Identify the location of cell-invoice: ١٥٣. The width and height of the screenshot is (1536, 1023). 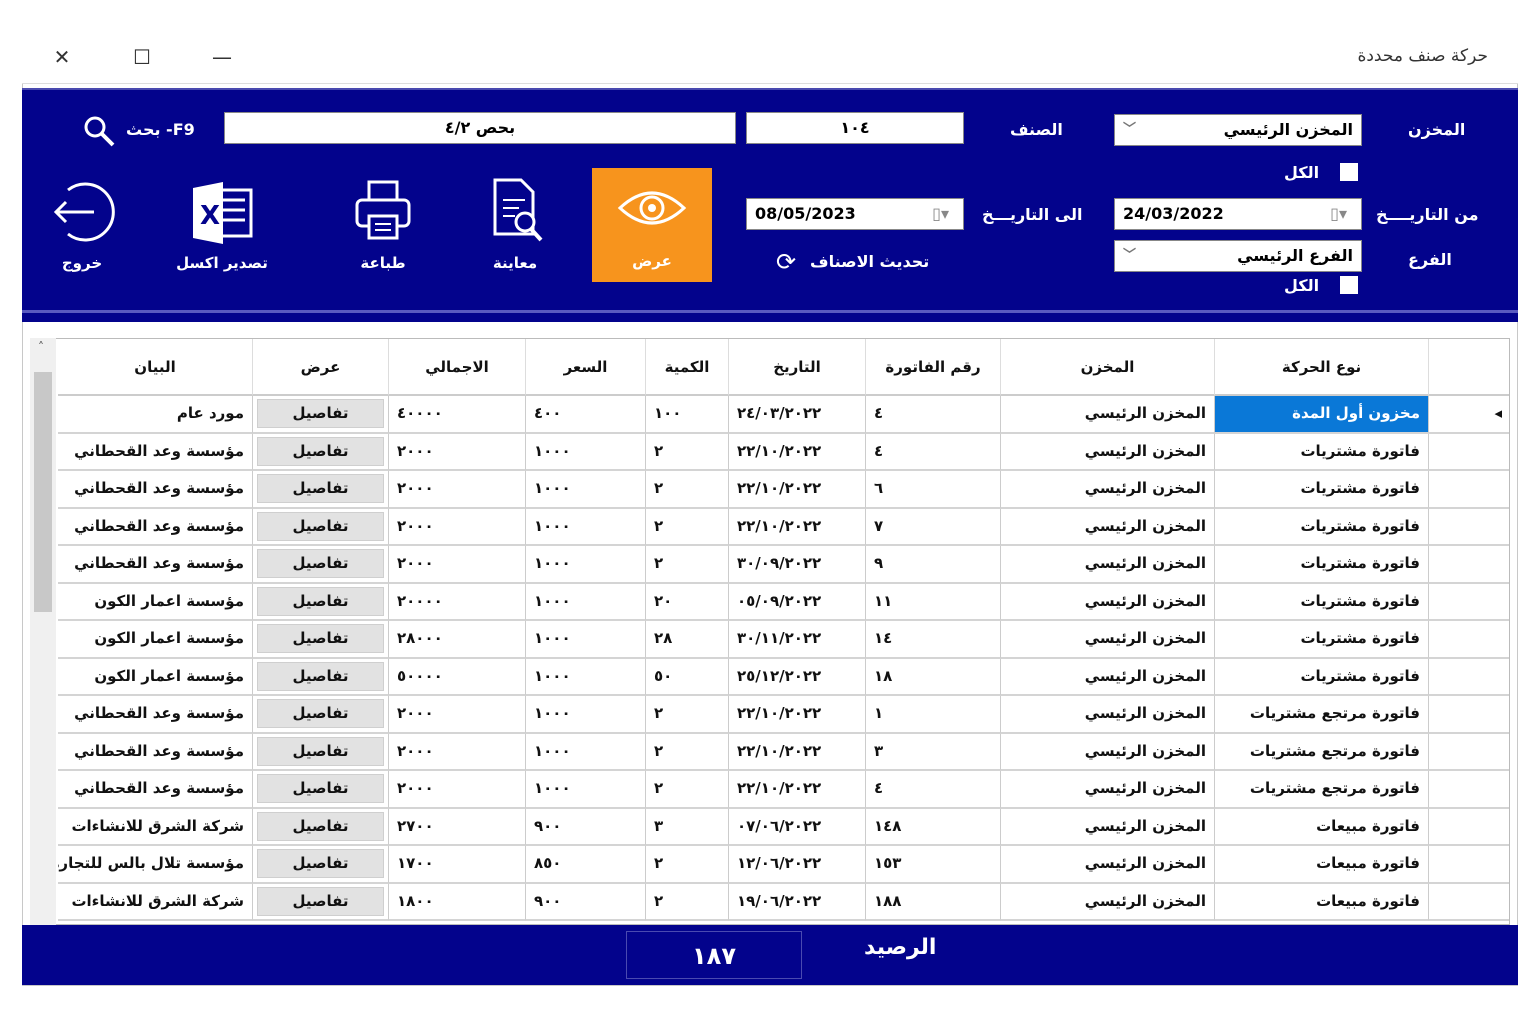
(933, 865).